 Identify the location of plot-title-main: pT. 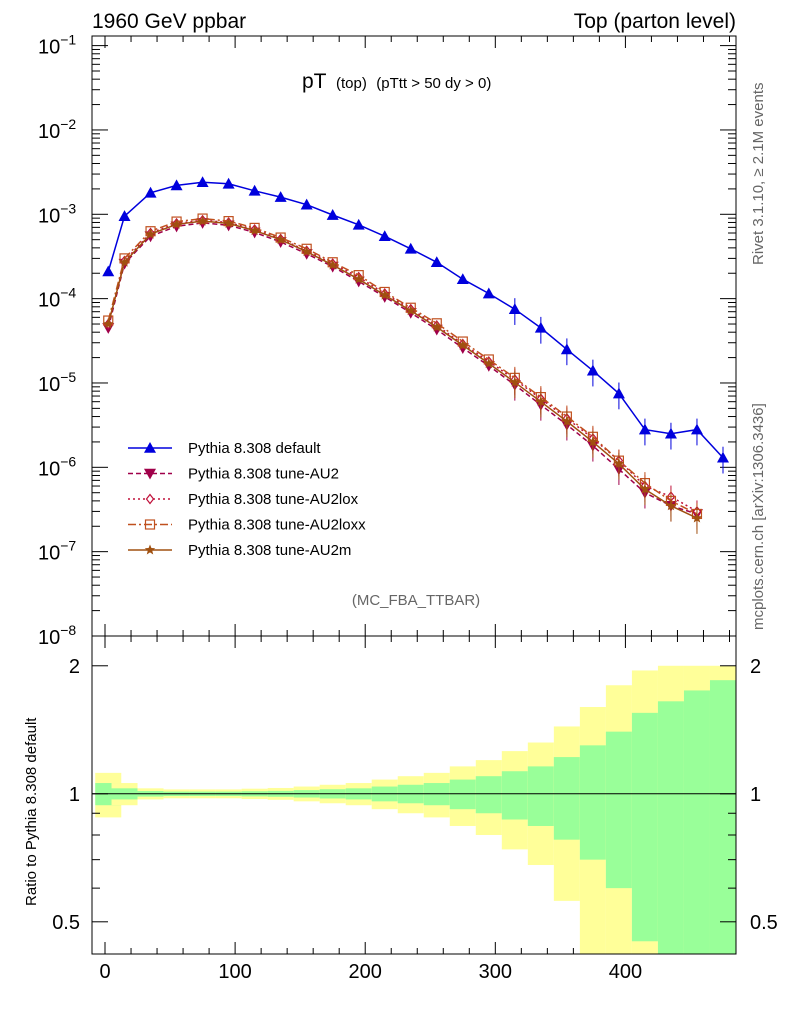
(314, 81).